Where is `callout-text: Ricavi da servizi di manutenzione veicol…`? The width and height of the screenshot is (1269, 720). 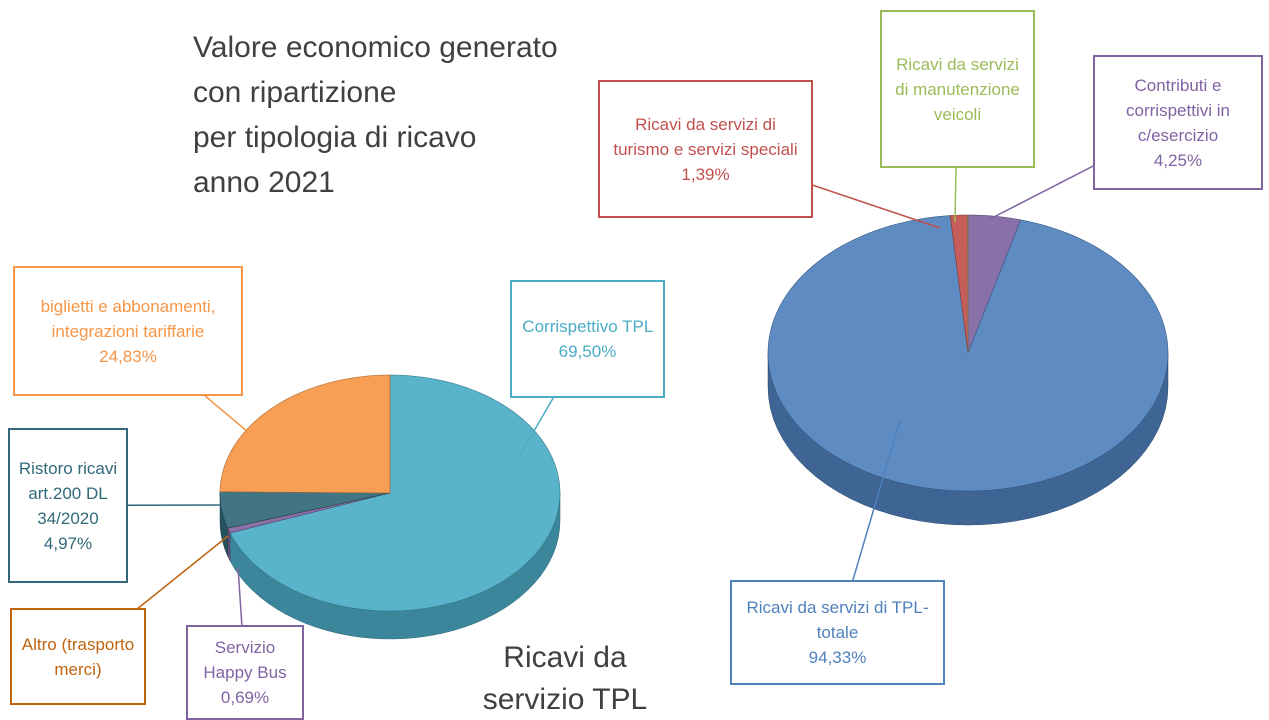 callout-text: Ricavi da servizi di manutenzione veicol… is located at coordinates (957, 89).